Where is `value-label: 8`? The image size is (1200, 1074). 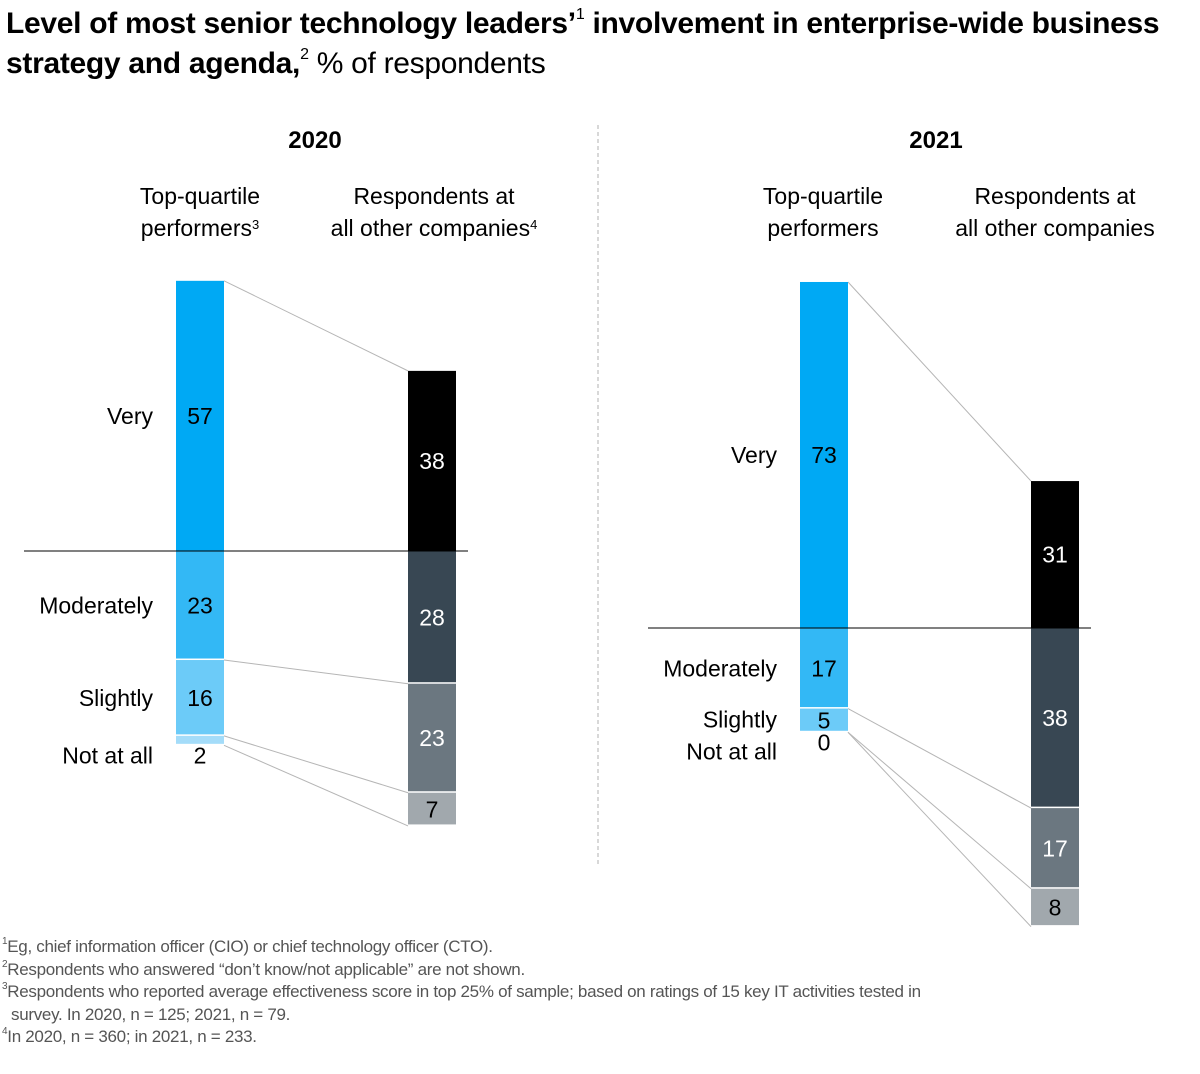 value-label: 8 is located at coordinates (1055, 908).